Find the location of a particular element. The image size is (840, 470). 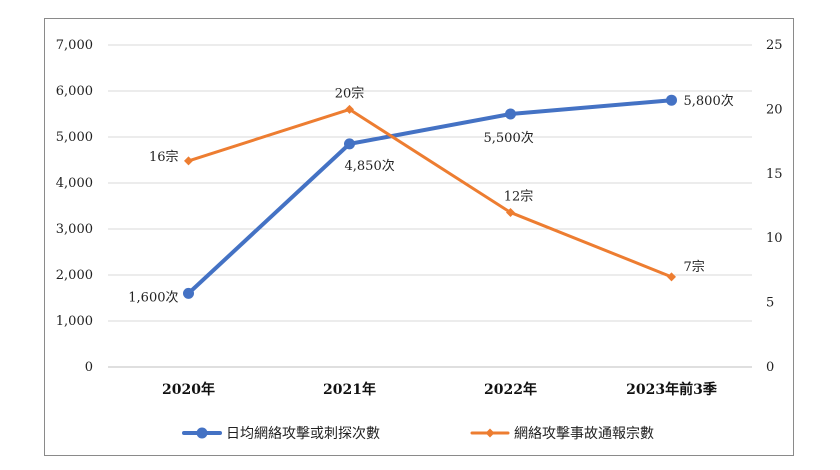

data-label: 4,850次 is located at coordinates (370, 166).